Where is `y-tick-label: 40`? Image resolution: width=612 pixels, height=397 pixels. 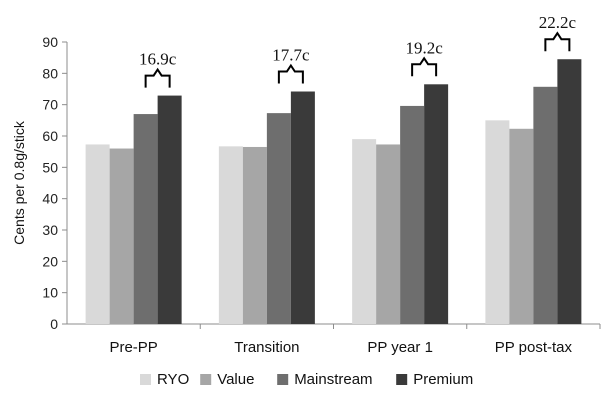 y-tick-label: 40 is located at coordinates (50, 199).